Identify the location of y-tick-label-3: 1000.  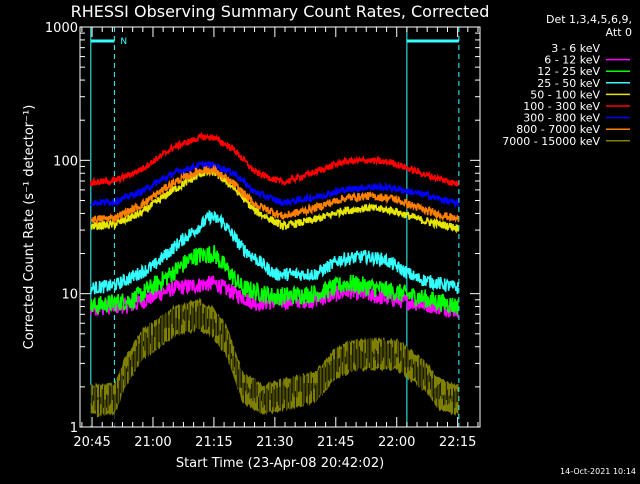
(61, 28).